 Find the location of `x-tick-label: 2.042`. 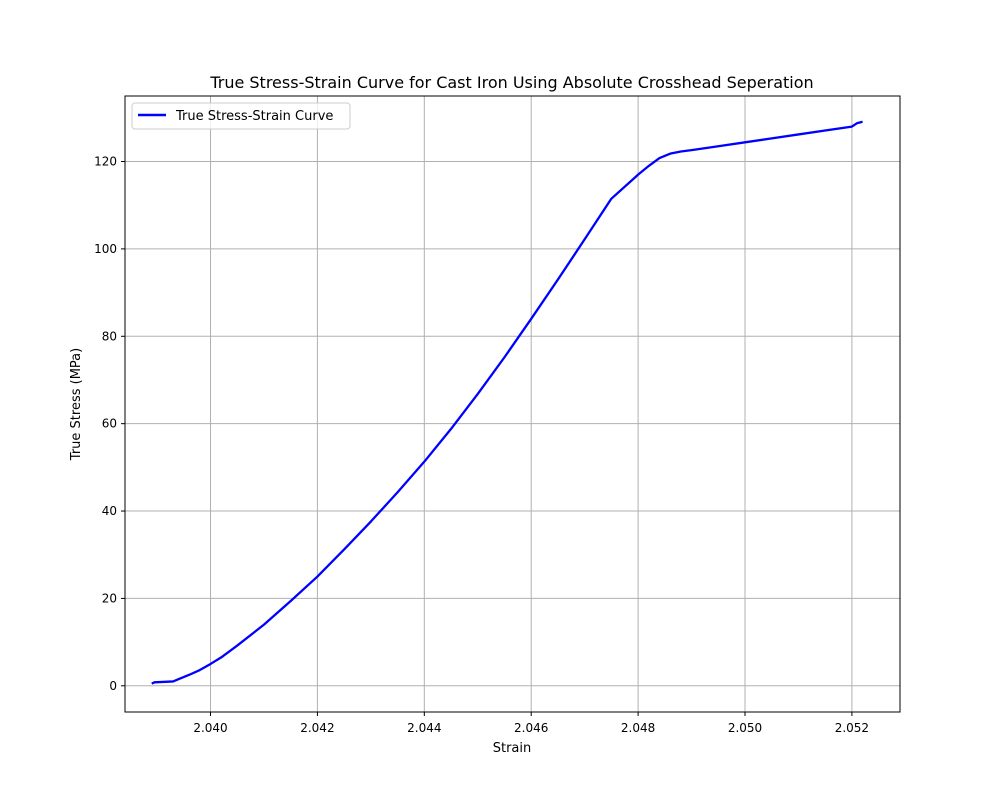

x-tick-label: 2.042 is located at coordinates (317, 728).